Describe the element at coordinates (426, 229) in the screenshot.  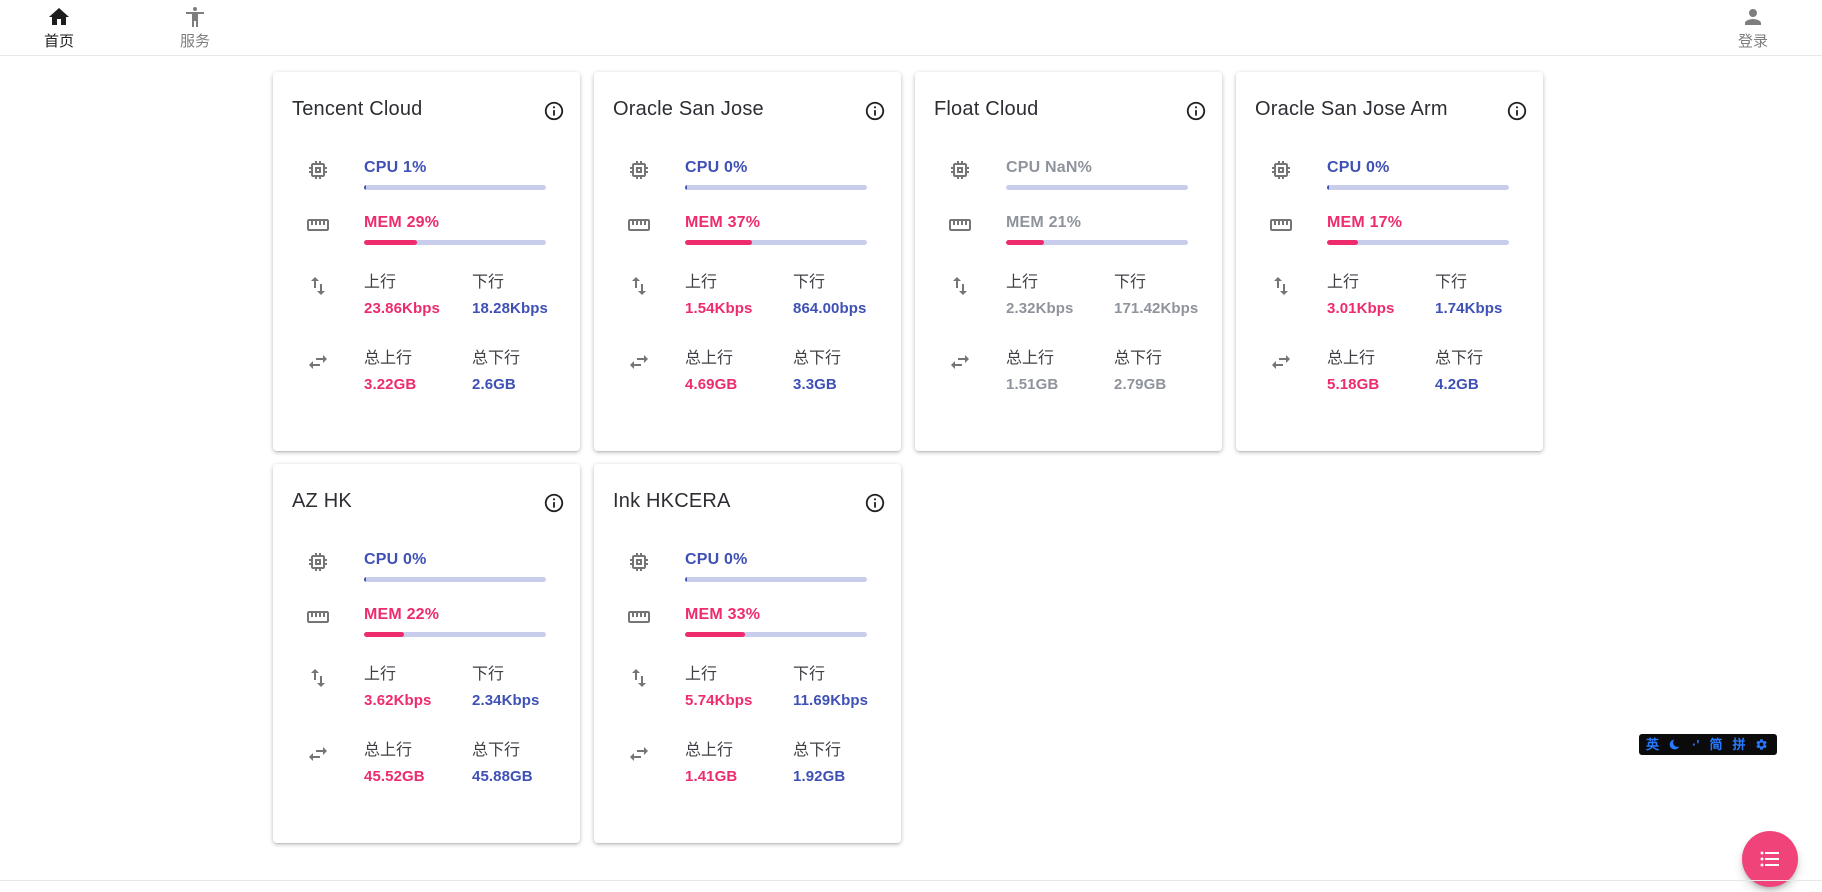
I see `mem-row: MEM 29%` at that location.